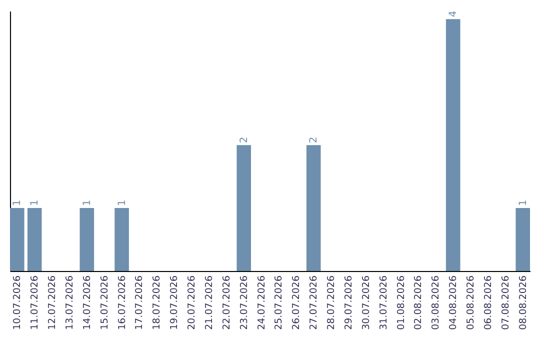  I want to click on data-label: 4, so click(454, 14).